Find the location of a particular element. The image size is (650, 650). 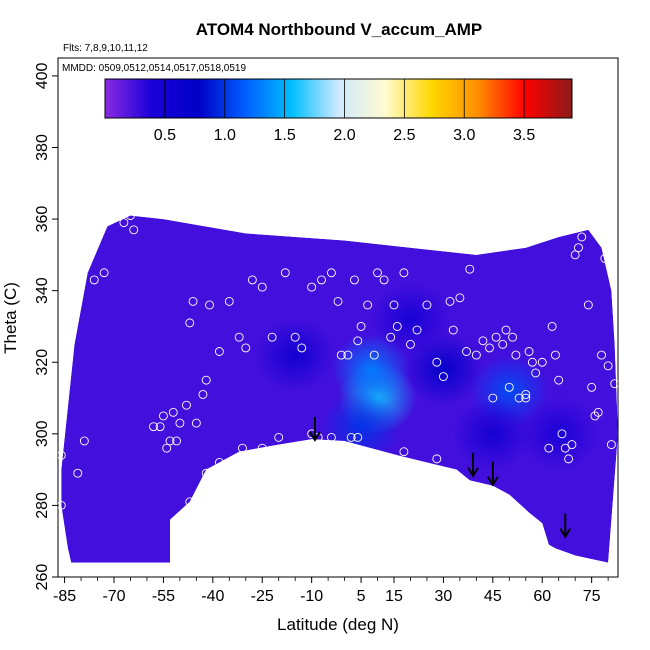

colorbar-tick-label: 2.5 is located at coordinates (404, 135).